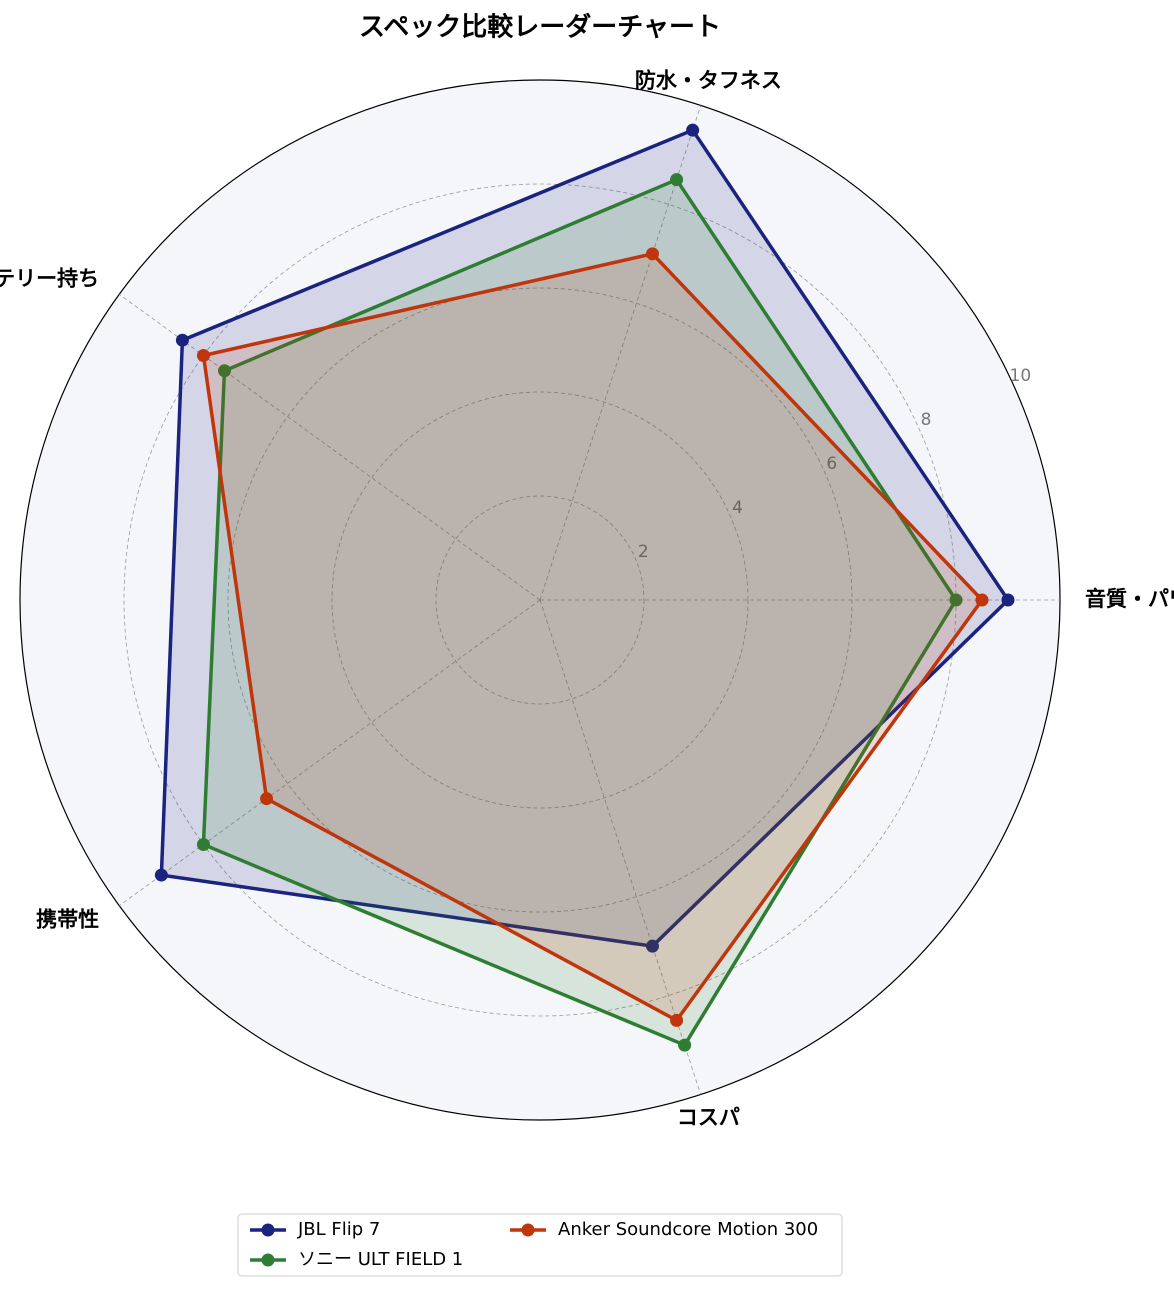 This screenshot has height=1296, width=1174. What do you see at coordinates (737, 508) in the screenshot?
I see `r-tick-label: 4` at bounding box center [737, 508].